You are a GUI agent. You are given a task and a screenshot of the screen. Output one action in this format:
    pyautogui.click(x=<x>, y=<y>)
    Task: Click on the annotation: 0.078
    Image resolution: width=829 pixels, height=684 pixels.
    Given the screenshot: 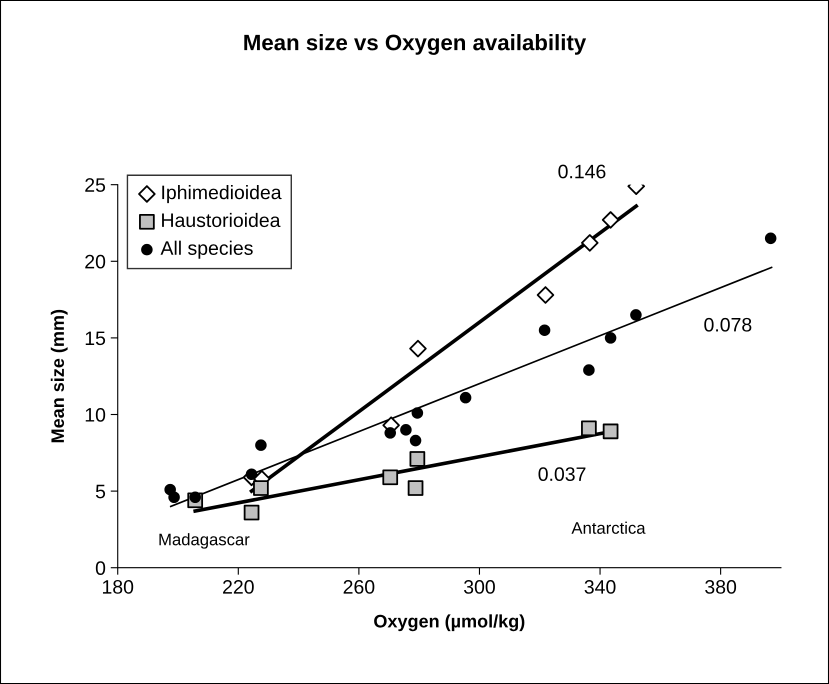 What is the action you would take?
    pyautogui.click(x=728, y=325)
    